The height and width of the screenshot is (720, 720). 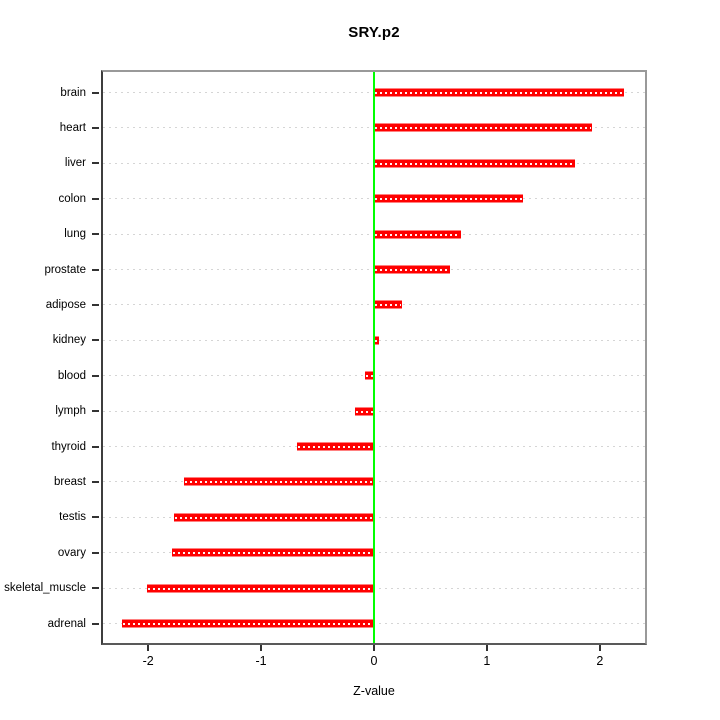 What do you see at coordinates (72, 517) in the screenshot?
I see `y-axis-label: testis` at bounding box center [72, 517].